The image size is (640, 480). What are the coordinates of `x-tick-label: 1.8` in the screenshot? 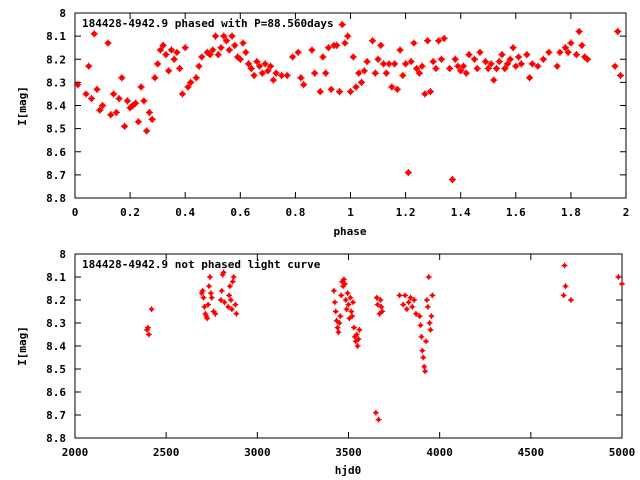 It's located at (571, 212).